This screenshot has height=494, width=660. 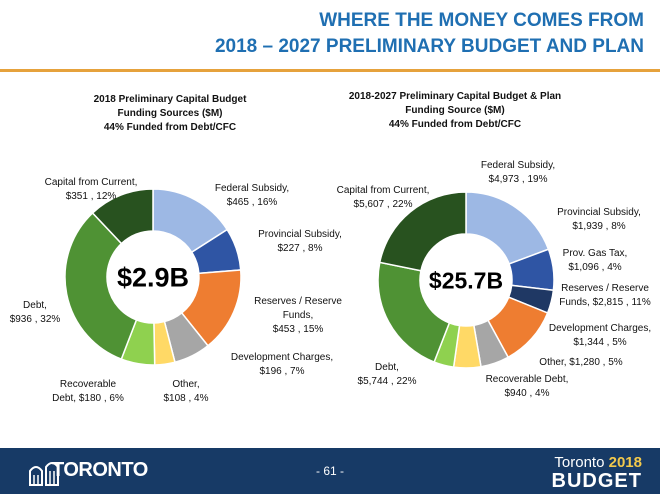 What do you see at coordinates (44, 474) in the screenshot?
I see `toronto-city-hall-icon` at bounding box center [44, 474].